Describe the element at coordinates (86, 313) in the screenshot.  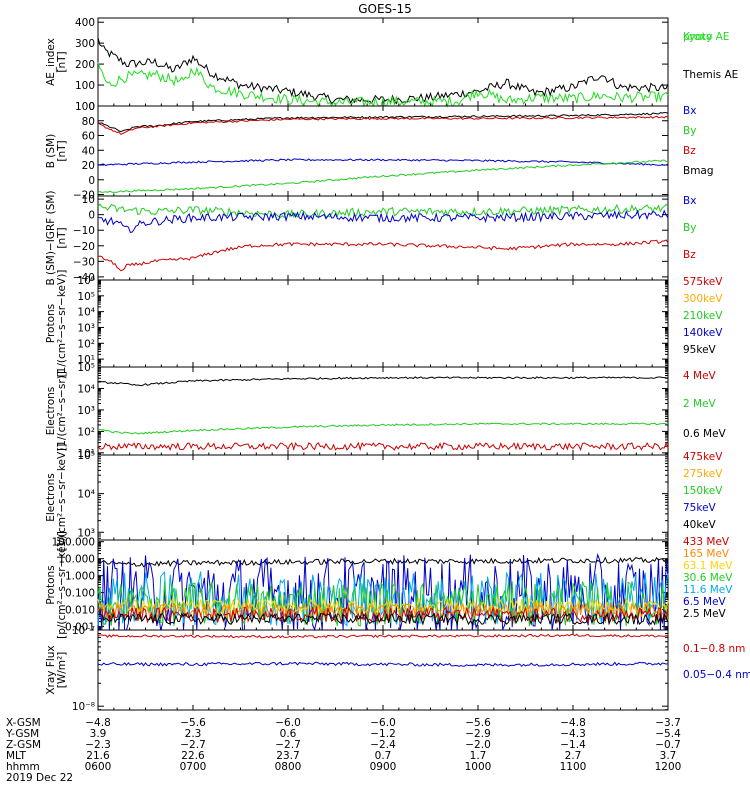
I see `y-tick-label: 10⁴` at that location.